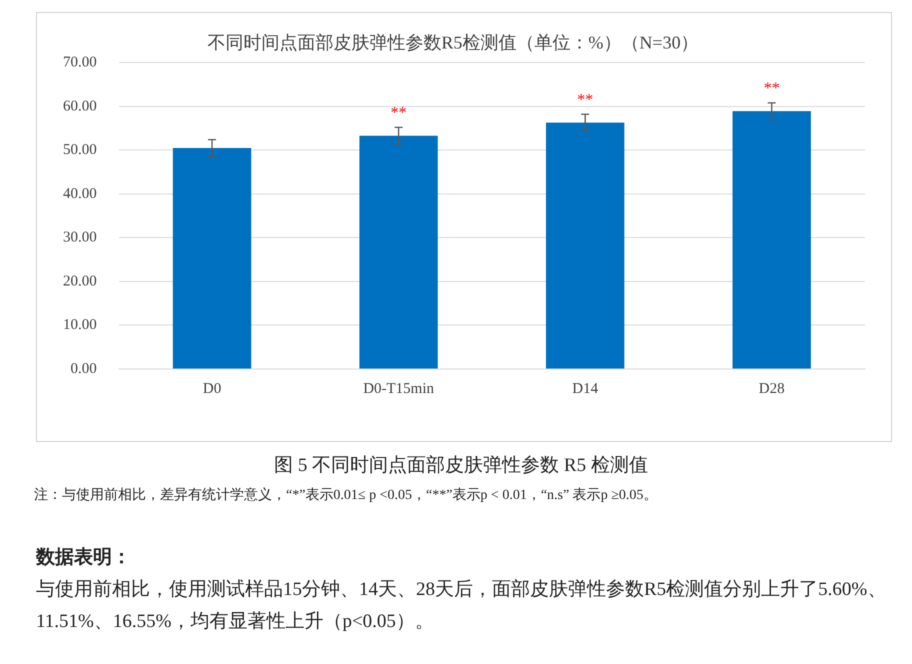  What do you see at coordinates (399, 388) in the screenshot?
I see `x-tick-label: D0-T15min` at bounding box center [399, 388].